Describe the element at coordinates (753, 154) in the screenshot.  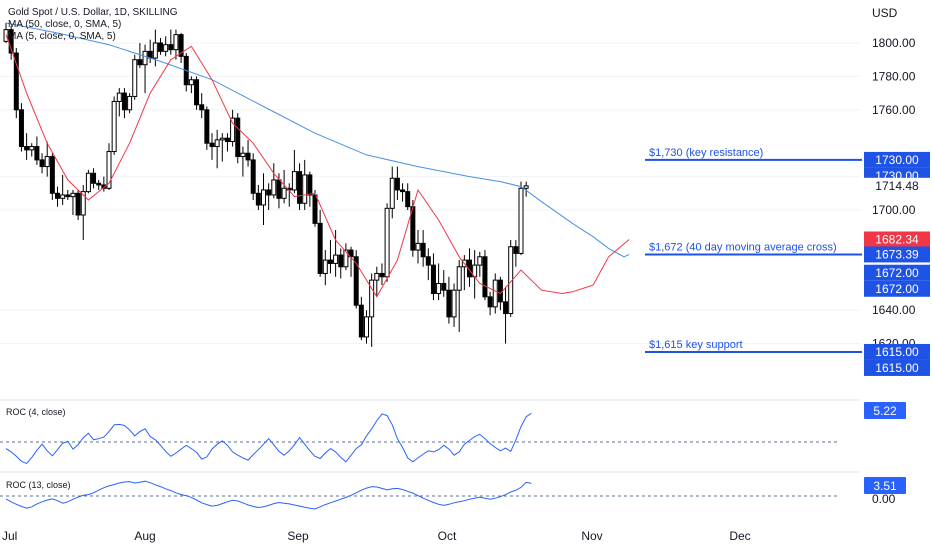
I see `annotation: $1,730 (key resistance)` at that location.